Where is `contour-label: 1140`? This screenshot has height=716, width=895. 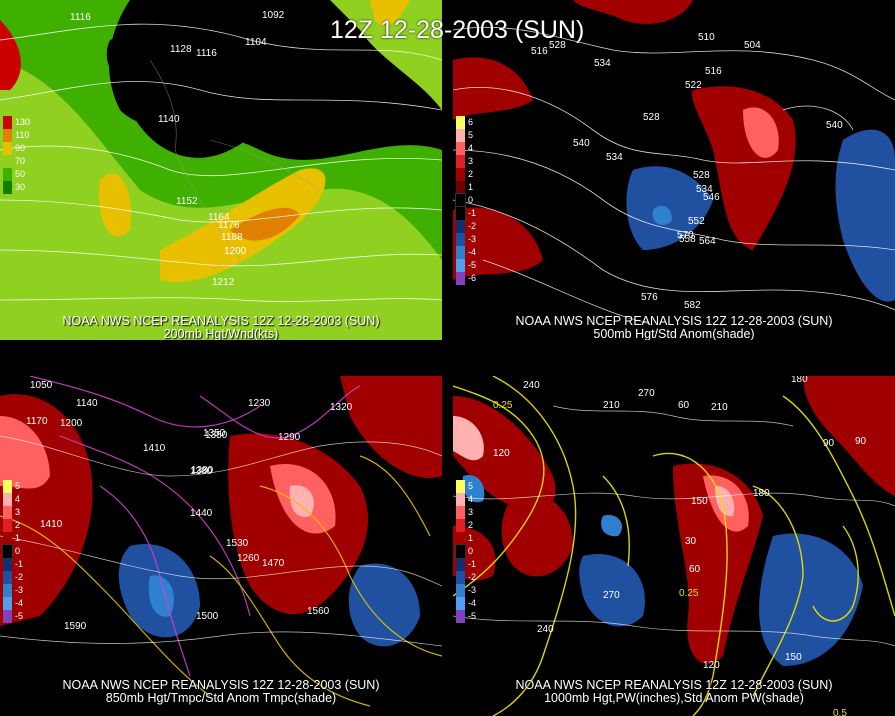
contour-label: 1140 is located at coordinates (87, 403).